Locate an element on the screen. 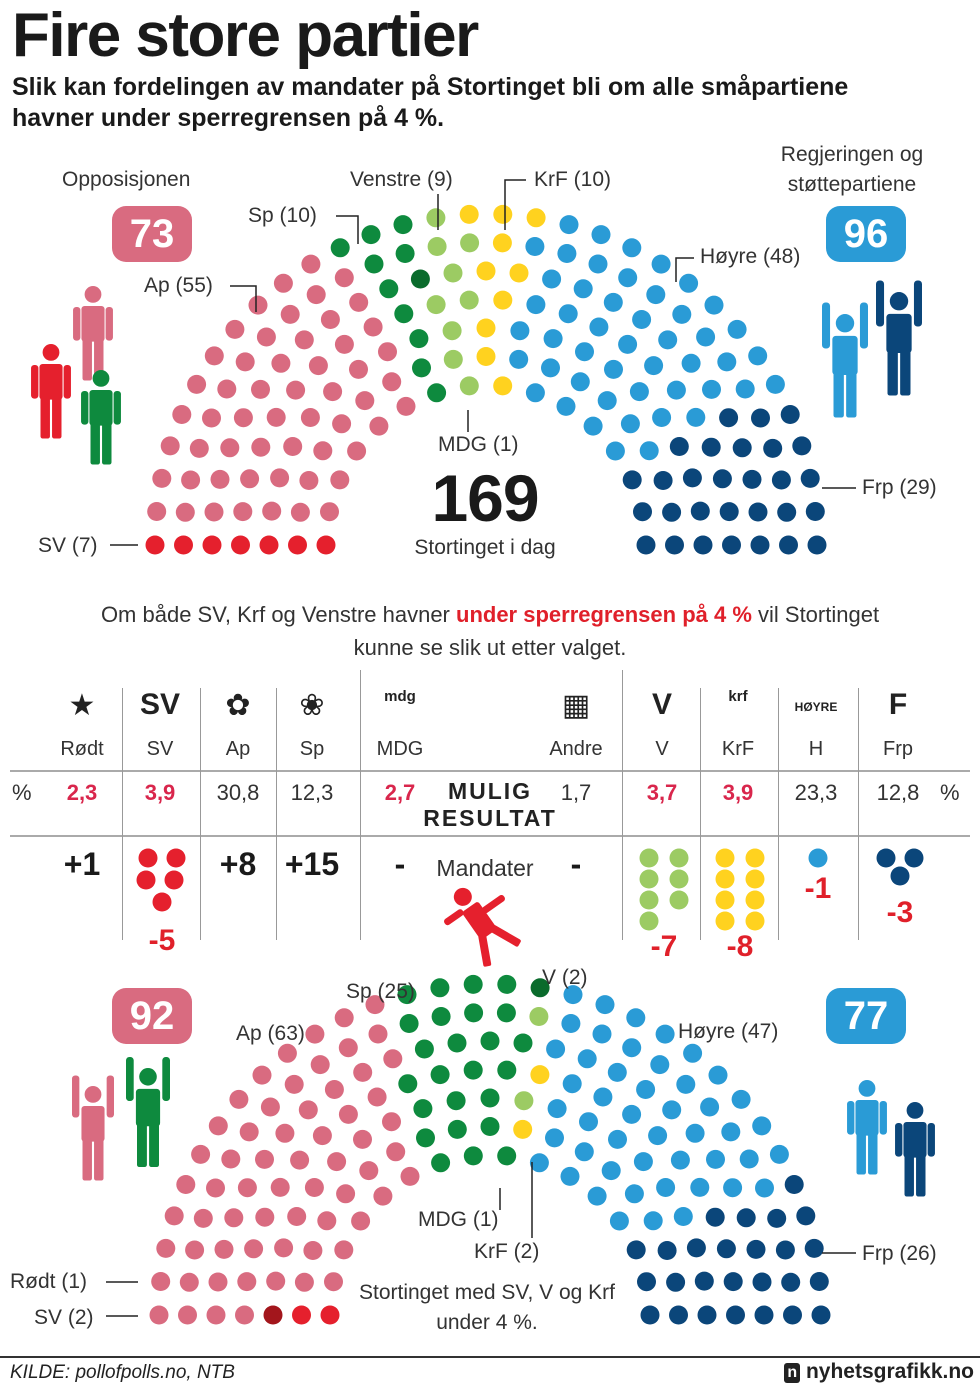  person-h-icon is located at coordinates (845, 360).